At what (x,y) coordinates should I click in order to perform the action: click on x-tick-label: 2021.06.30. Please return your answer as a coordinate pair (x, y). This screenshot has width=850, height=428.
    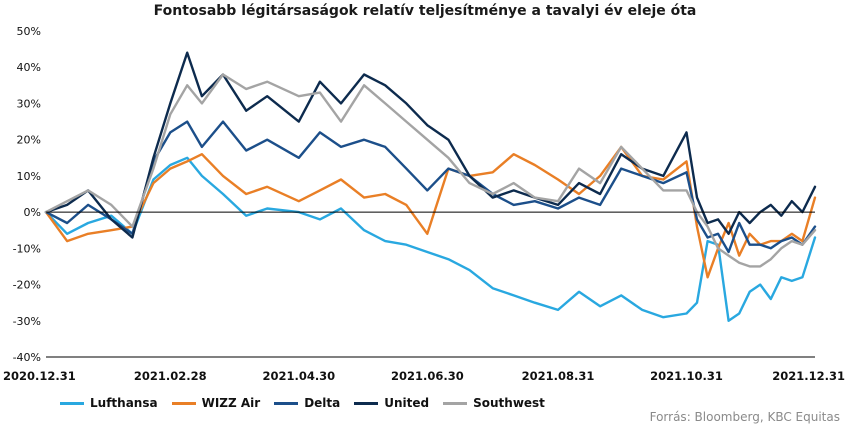
    Looking at the image, I should click on (427, 376).